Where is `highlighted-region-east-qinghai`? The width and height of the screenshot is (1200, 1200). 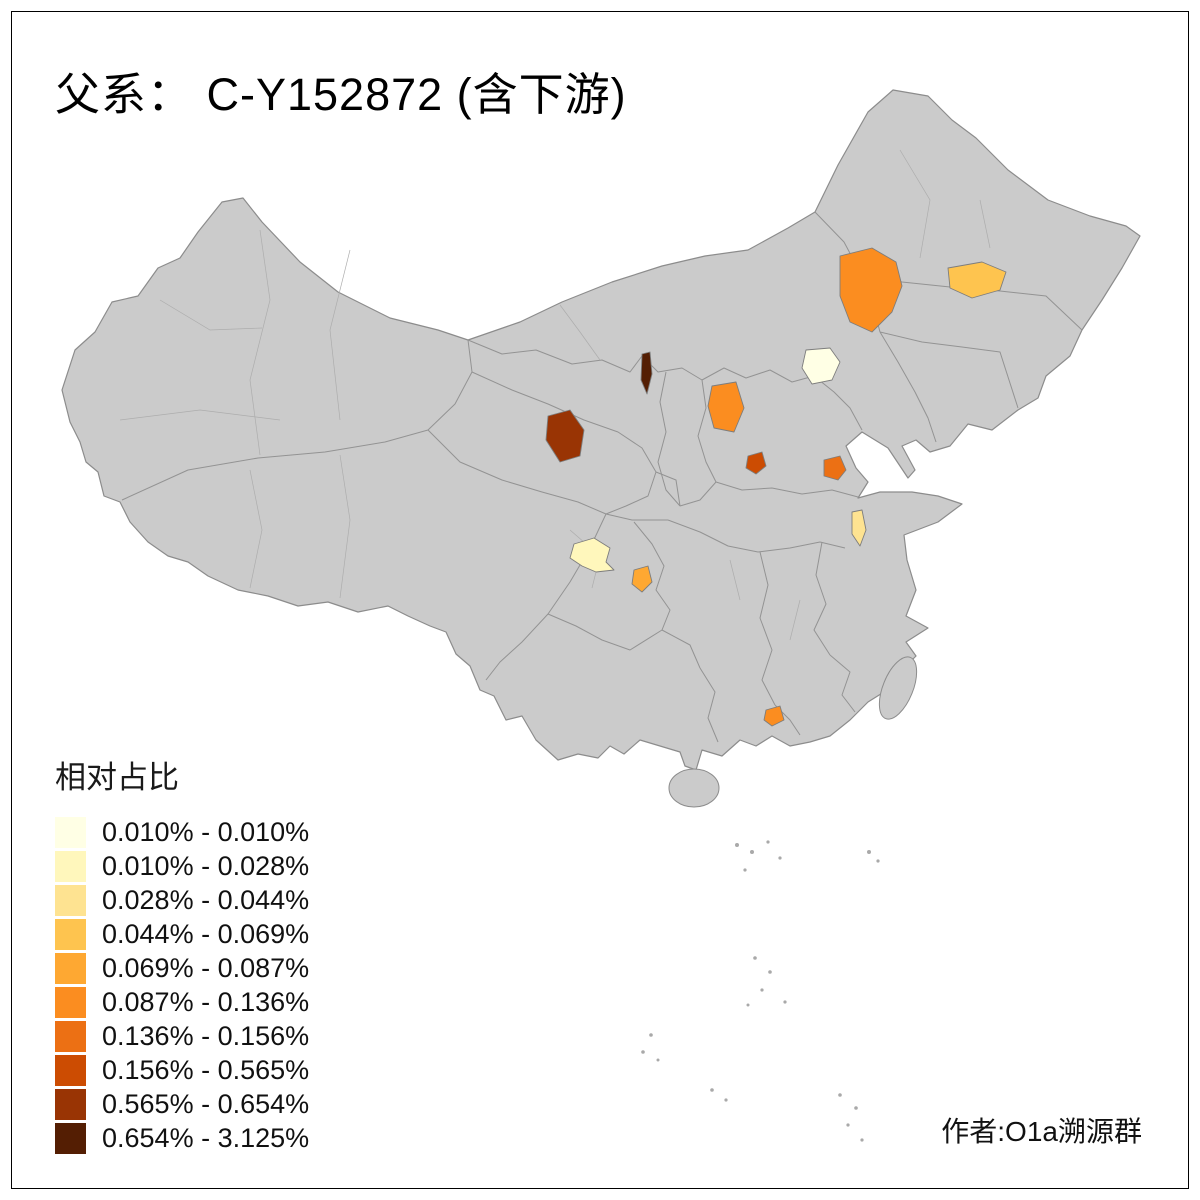
highlighted-region-east-qinghai is located at coordinates (565, 436).